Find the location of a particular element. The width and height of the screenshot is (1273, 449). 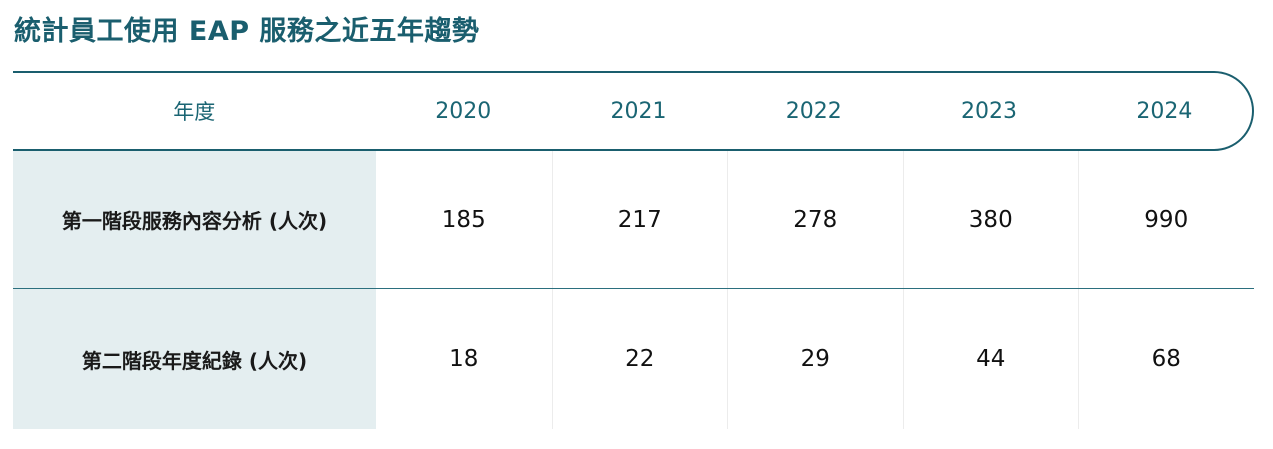

table-cell: 22 is located at coordinates (639, 359).